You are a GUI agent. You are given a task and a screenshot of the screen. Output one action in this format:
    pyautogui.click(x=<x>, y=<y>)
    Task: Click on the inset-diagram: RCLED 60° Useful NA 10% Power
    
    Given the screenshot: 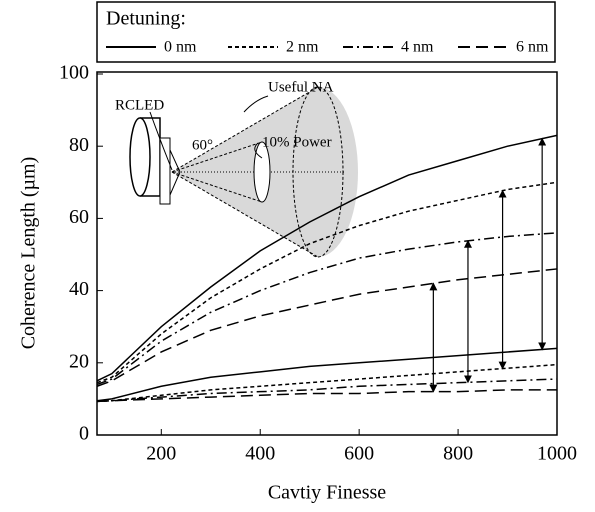 What is the action you would take?
    pyautogui.click(x=236, y=168)
    